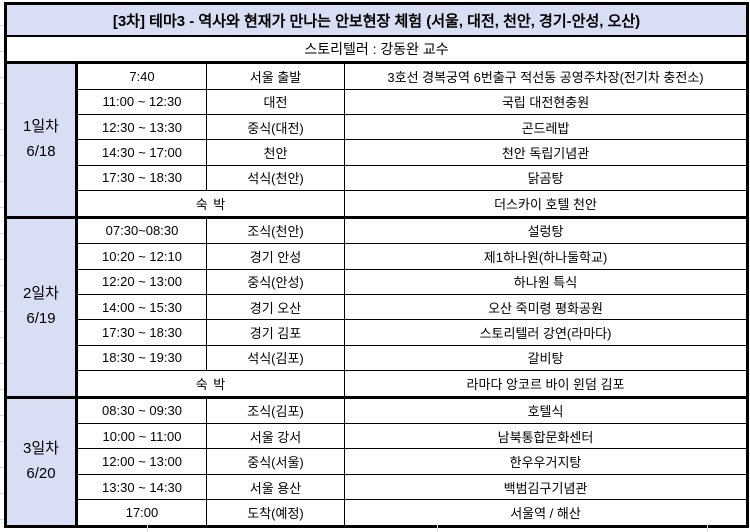 The image size is (750, 532). I want to click on table-row: 17:30 ~ 18:30 석식(천안) 닭곰탕, so click(377, 177).